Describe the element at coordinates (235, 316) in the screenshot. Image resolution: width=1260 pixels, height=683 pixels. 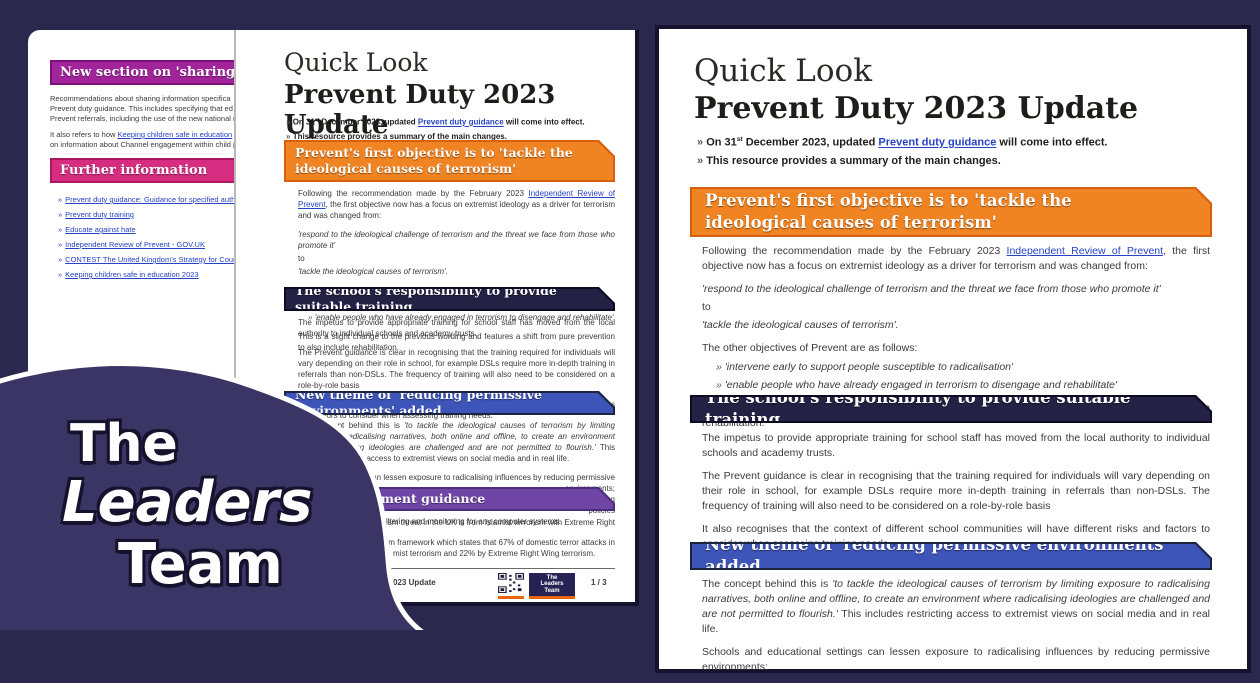
I see `page-divider` at that location.